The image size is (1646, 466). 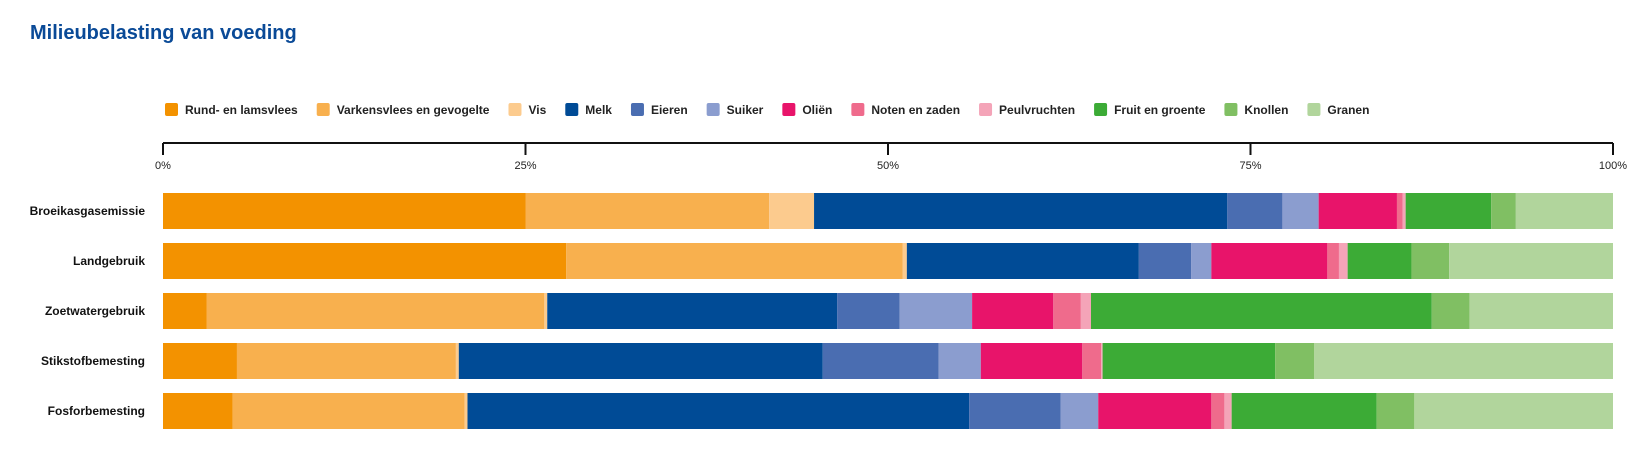 What do you see at coordinates (1357, 211) in the screenshot?
I see `bar-segment-broeikasgasemissie-olien` at bounding box center [1357, 211].